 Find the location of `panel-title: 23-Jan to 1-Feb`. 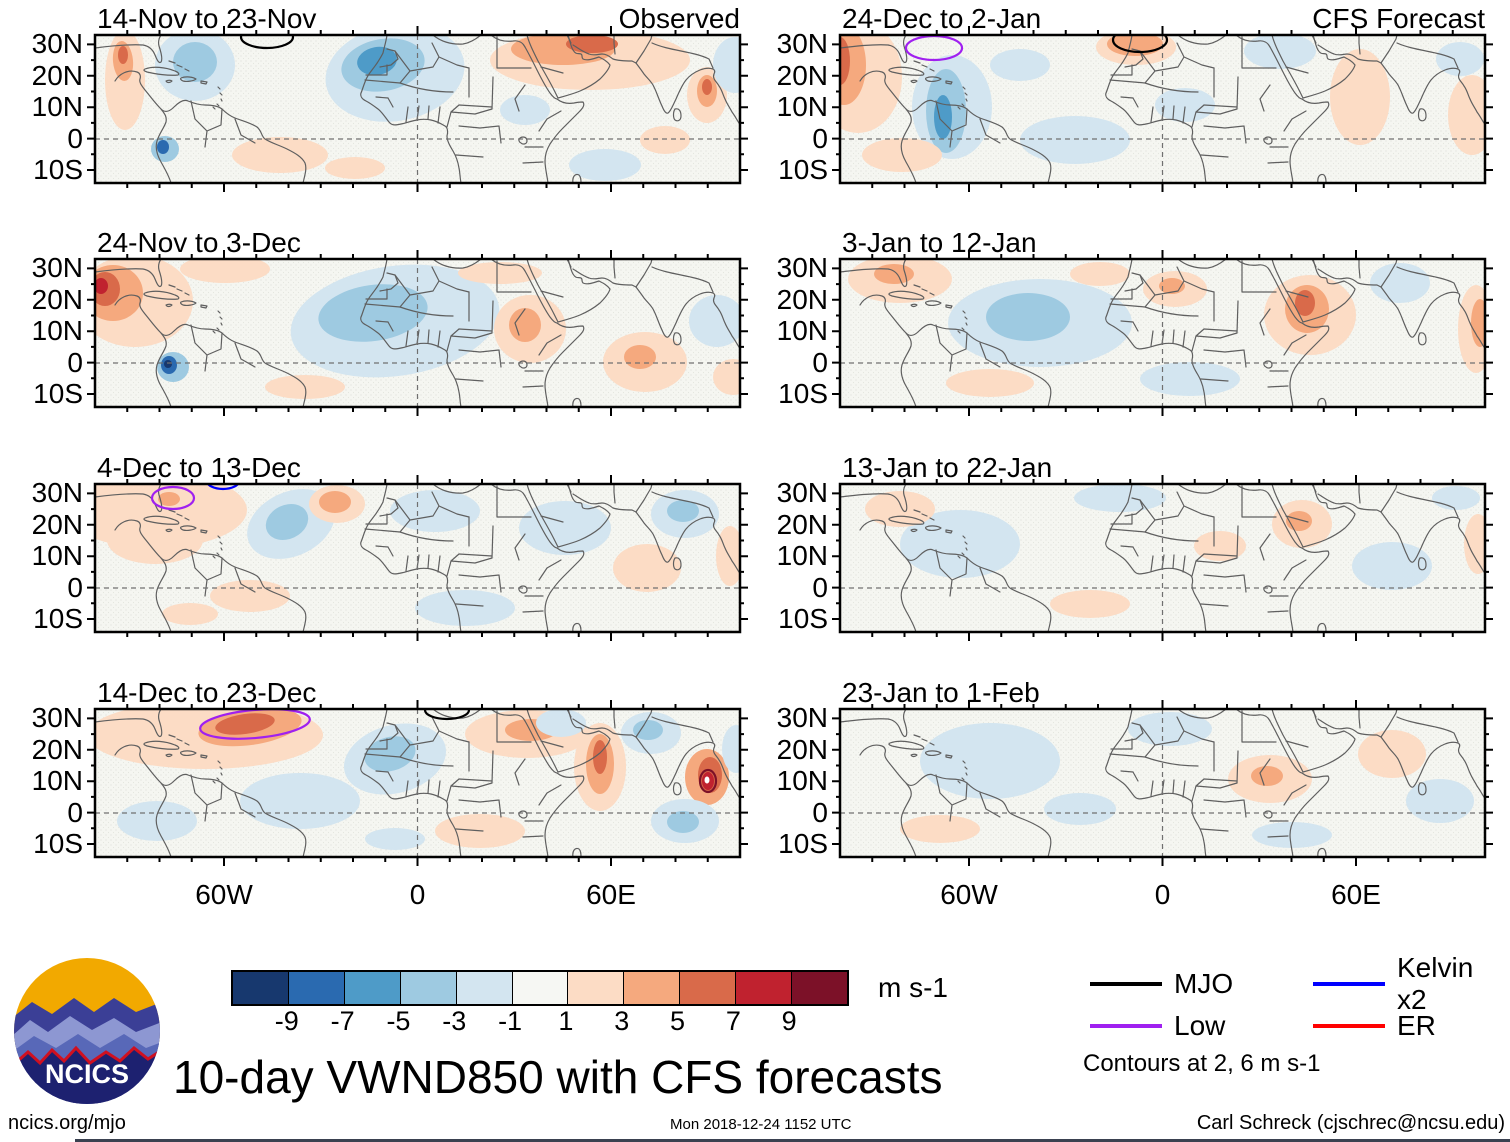

panel-title: 23-Jan to 1-Feb is located at coordinates (941, 692).